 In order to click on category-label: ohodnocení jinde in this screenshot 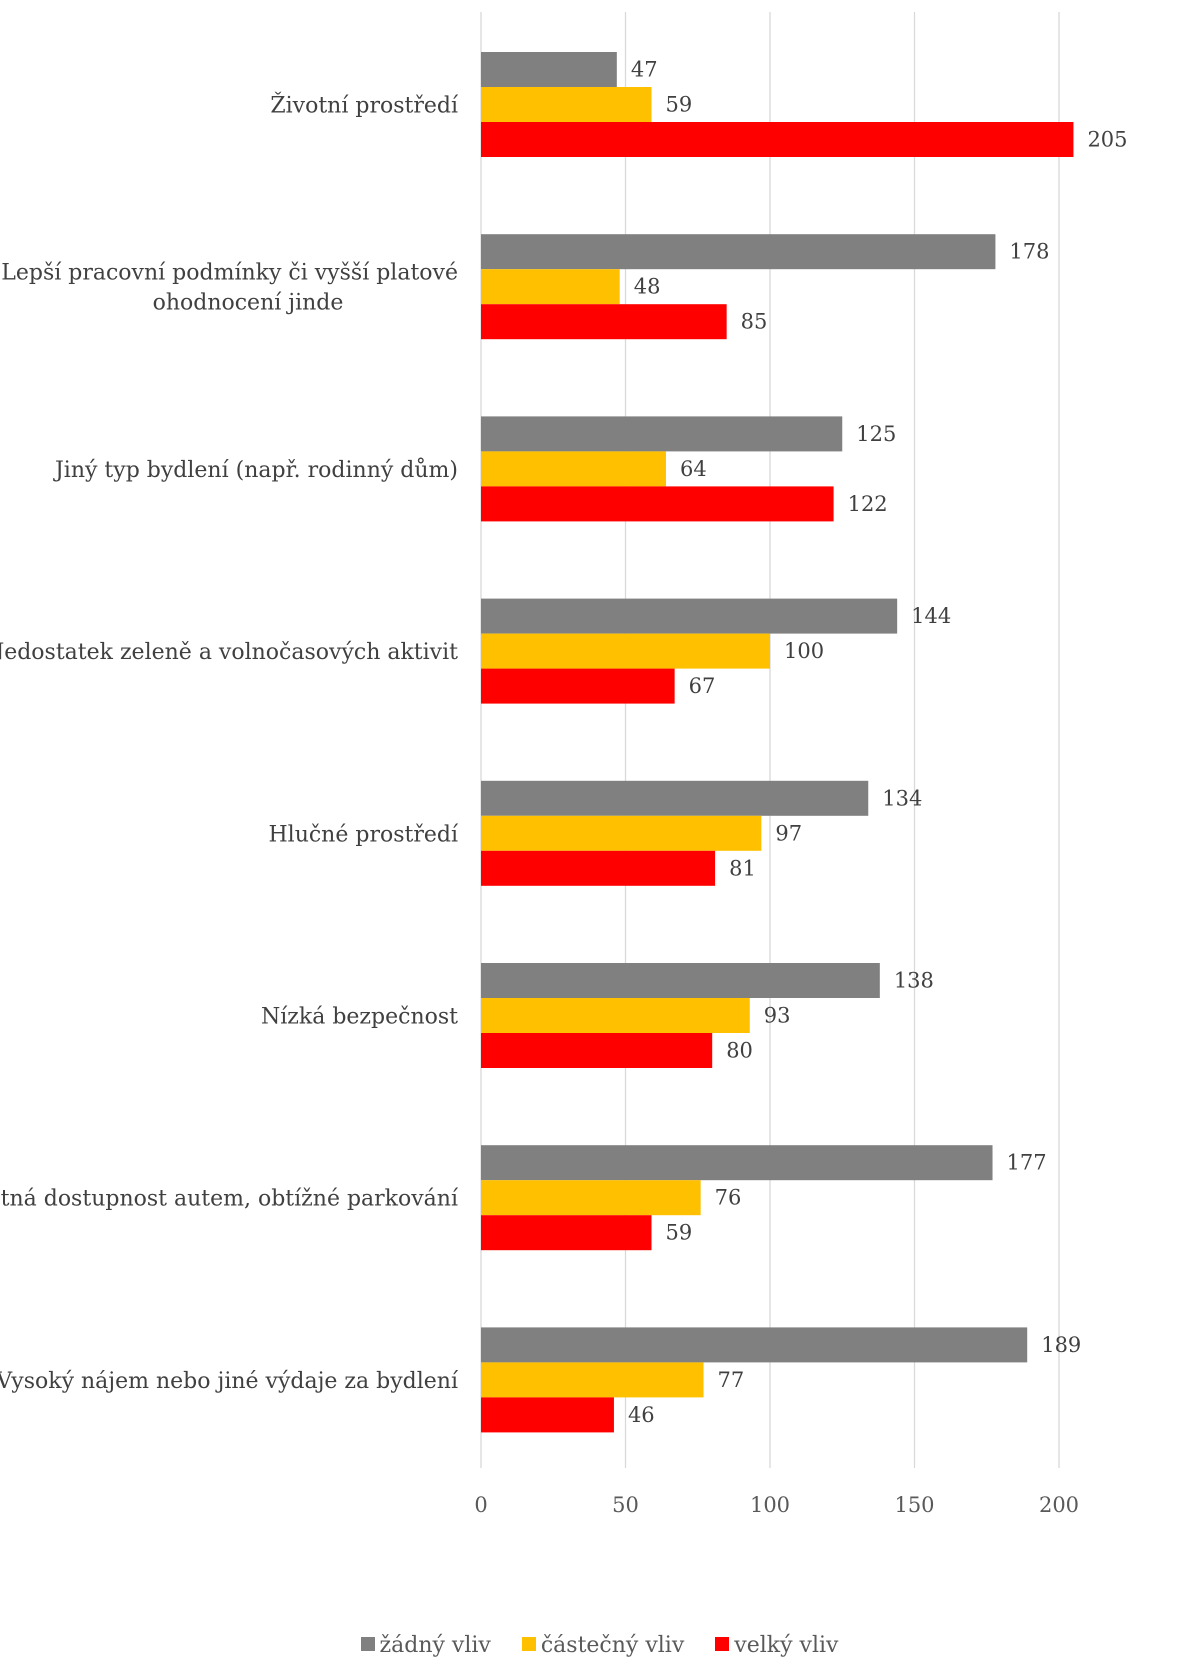, I will do `click(248, 303)`.